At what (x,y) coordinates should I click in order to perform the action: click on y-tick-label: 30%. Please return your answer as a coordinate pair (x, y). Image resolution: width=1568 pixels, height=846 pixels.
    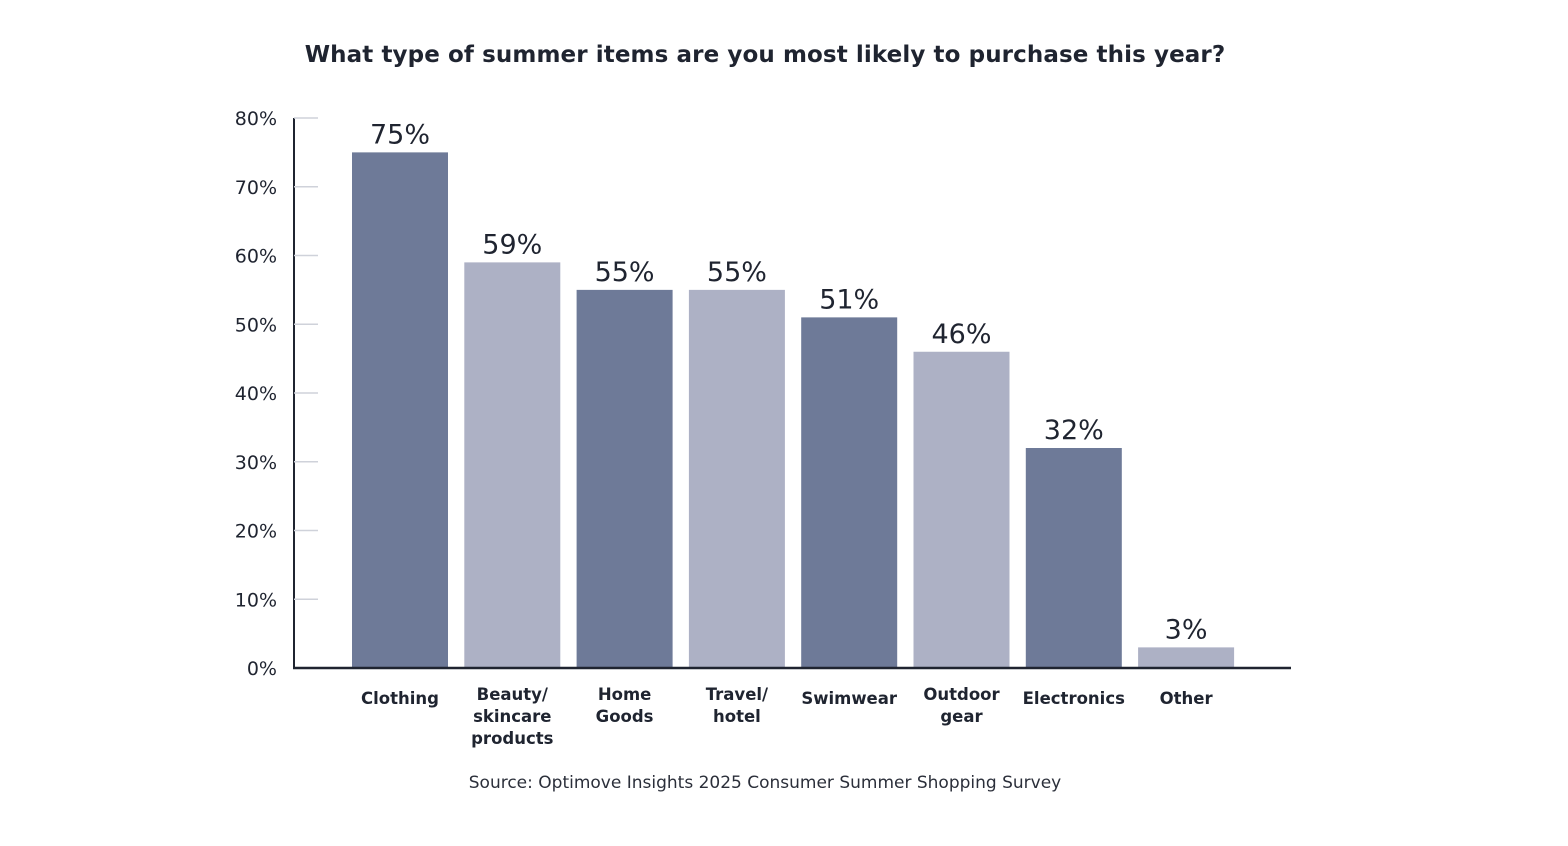
    Looking at the image, I should click on (256, 463).